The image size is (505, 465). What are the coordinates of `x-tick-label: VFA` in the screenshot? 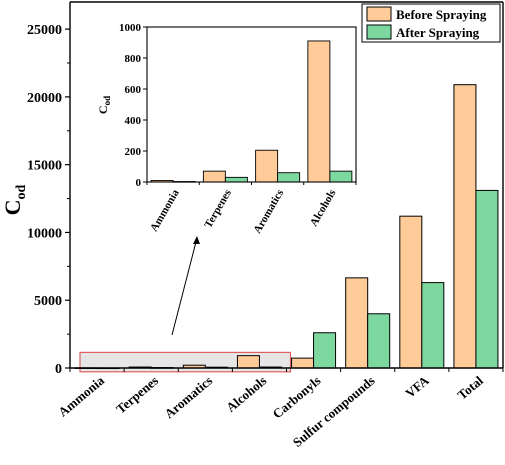 It's located at (417, 386).